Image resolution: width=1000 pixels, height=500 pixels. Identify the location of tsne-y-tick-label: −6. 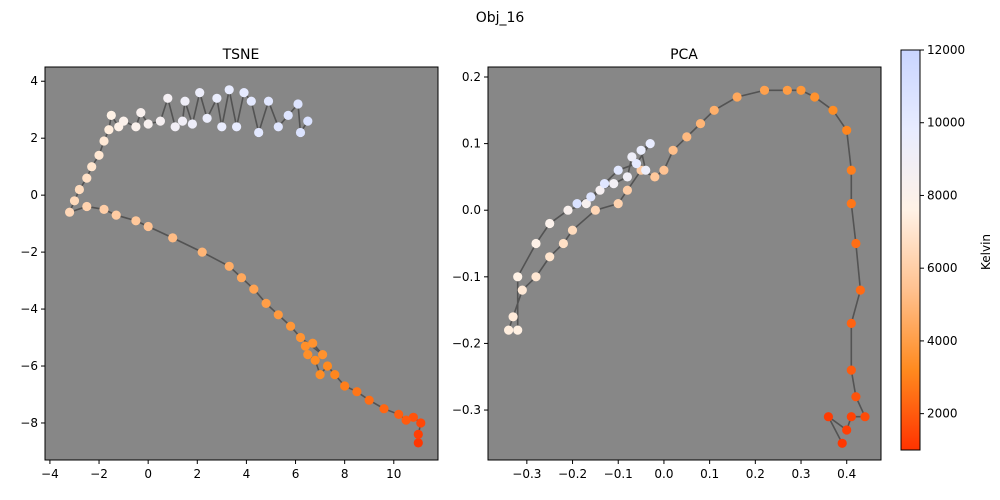
(29, 366).